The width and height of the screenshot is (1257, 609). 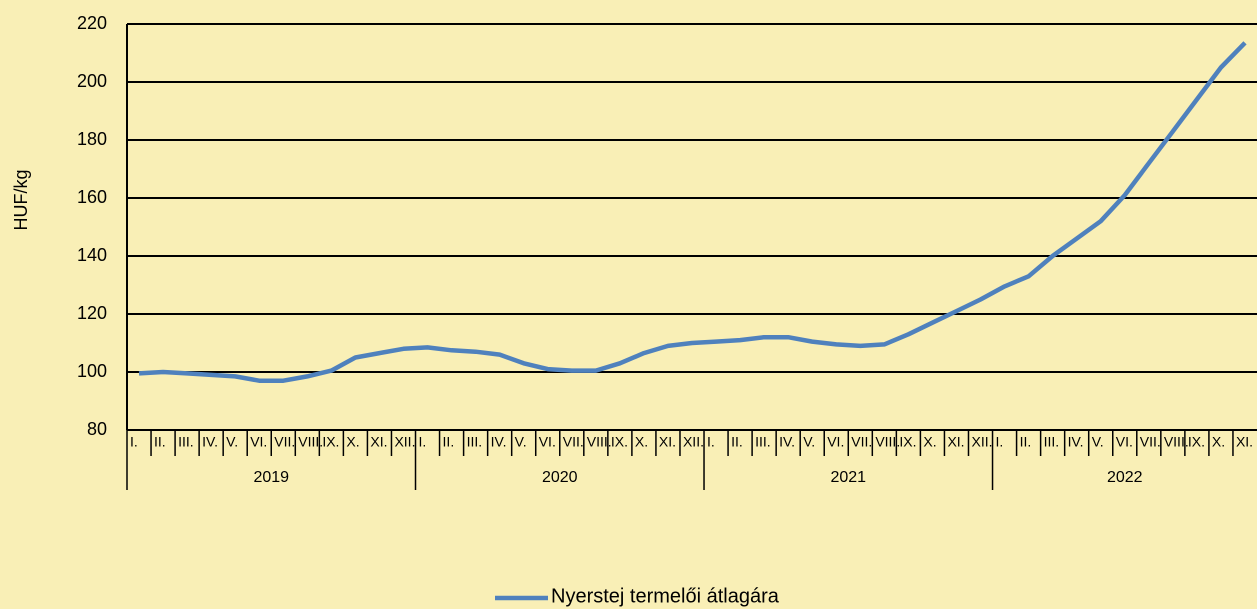 I want to click on y-tick-label: 100, so click(x=92, y=371).